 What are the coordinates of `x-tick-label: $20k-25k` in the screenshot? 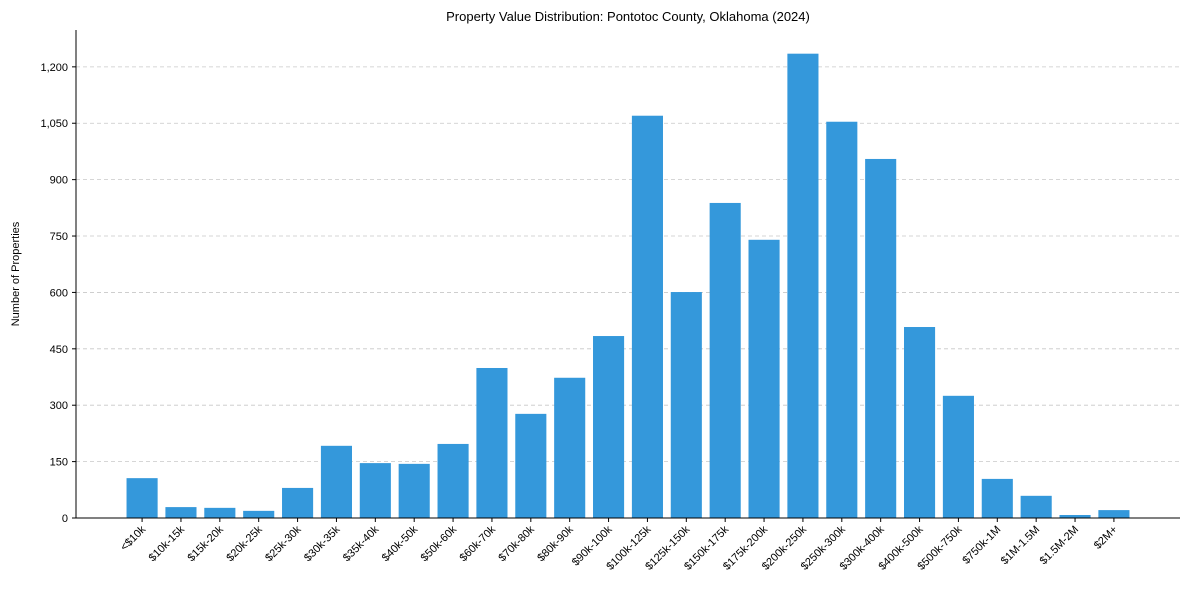 It's located at (244, 543).